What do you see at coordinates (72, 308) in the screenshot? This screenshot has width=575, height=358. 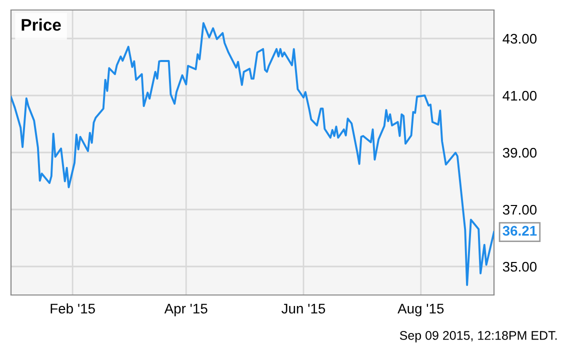 I see `x-tick-label: Feb '15` at bounding box center [72, 308].